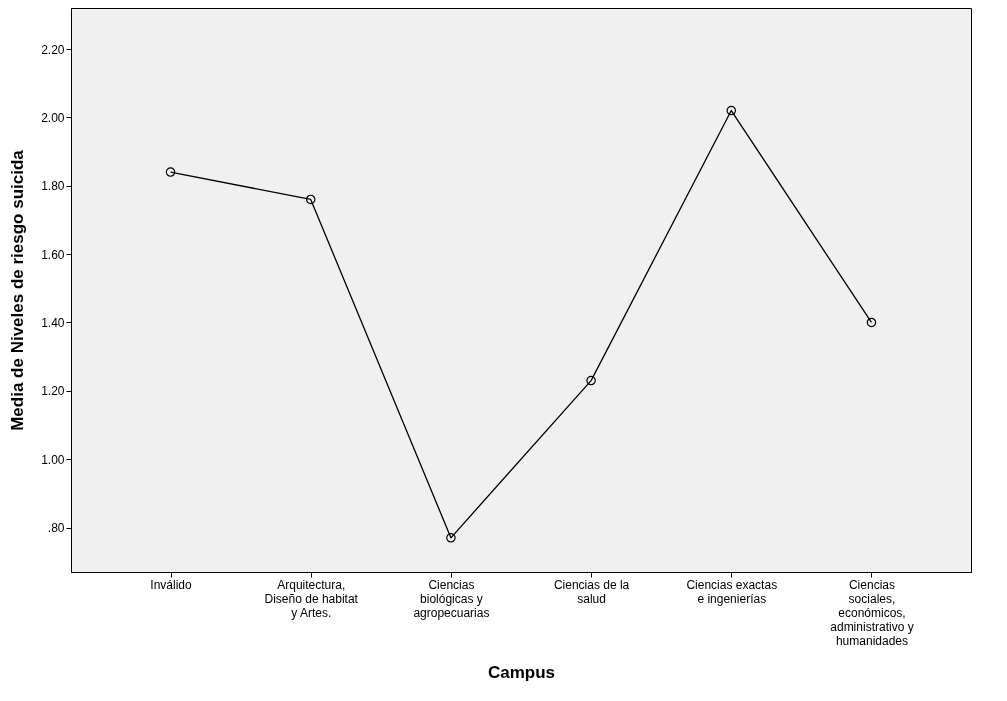 Image resolution: width=1007 pixels, height=701 pixels. I want to click on y-tick-label: 1.20, so click(53, 391).